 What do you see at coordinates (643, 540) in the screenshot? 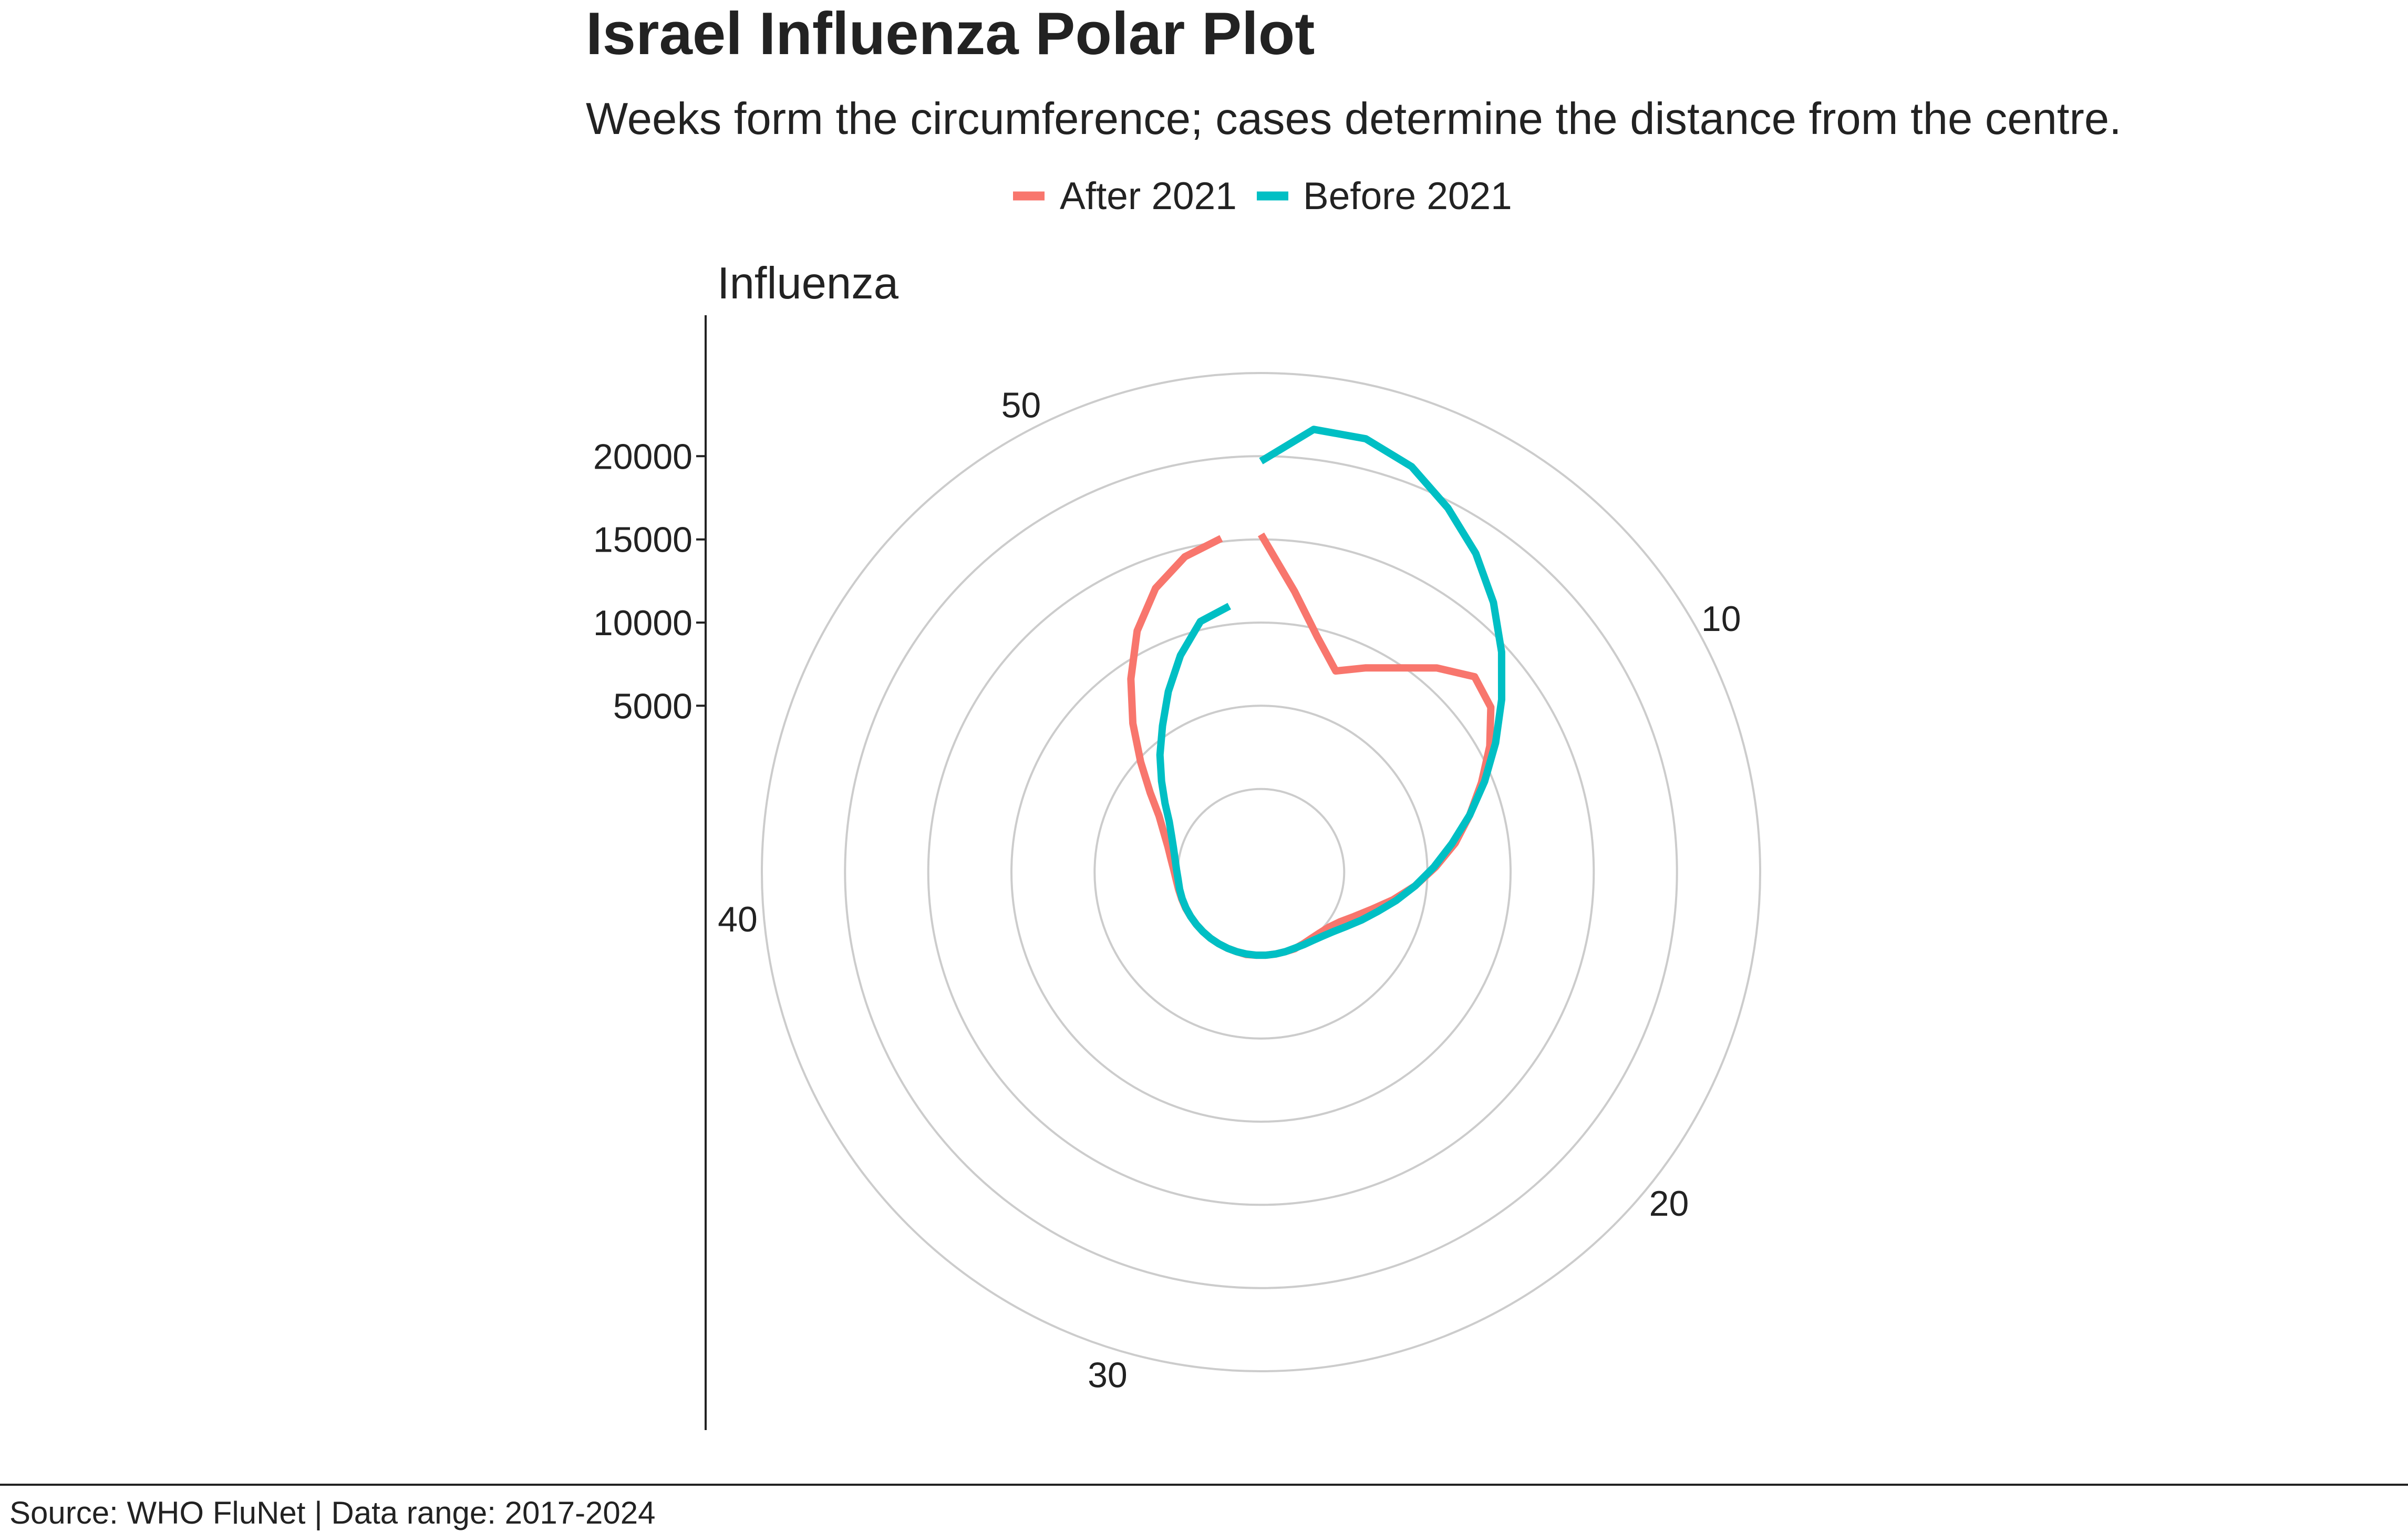
I see `y-tick-label-15000: 15000` at bounding box center [643, 540].